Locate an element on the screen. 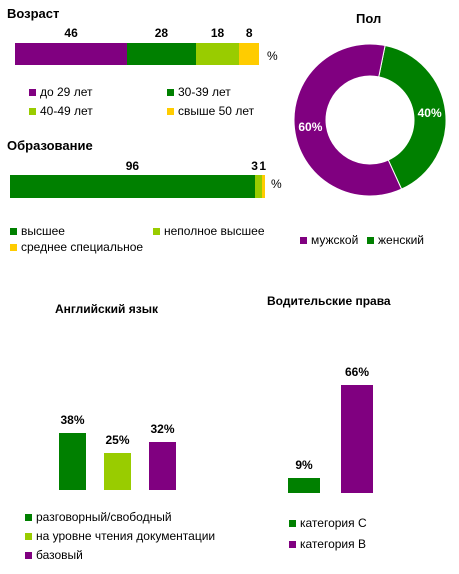  education-legend-item: высшее is located at coordinates (37, 231).